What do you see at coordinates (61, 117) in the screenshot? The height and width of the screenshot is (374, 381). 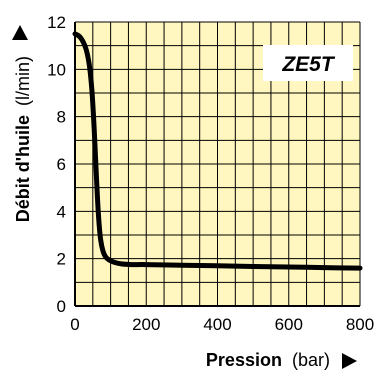 I see `y-tick-label: 8` at bounding box center [61, 117].